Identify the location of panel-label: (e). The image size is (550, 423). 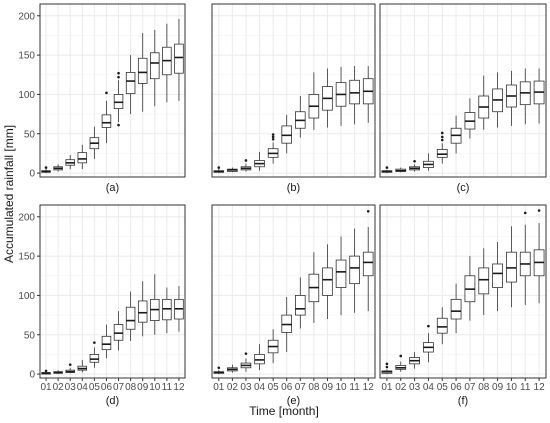
(293, 401).